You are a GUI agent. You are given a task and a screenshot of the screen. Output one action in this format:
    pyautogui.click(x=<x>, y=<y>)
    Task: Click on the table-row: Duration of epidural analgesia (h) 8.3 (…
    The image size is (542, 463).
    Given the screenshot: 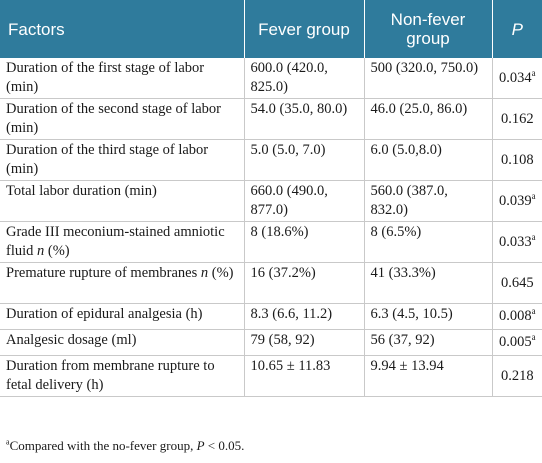 What is the action you would take?
    pyautogui.click(x=271, y=316)
    